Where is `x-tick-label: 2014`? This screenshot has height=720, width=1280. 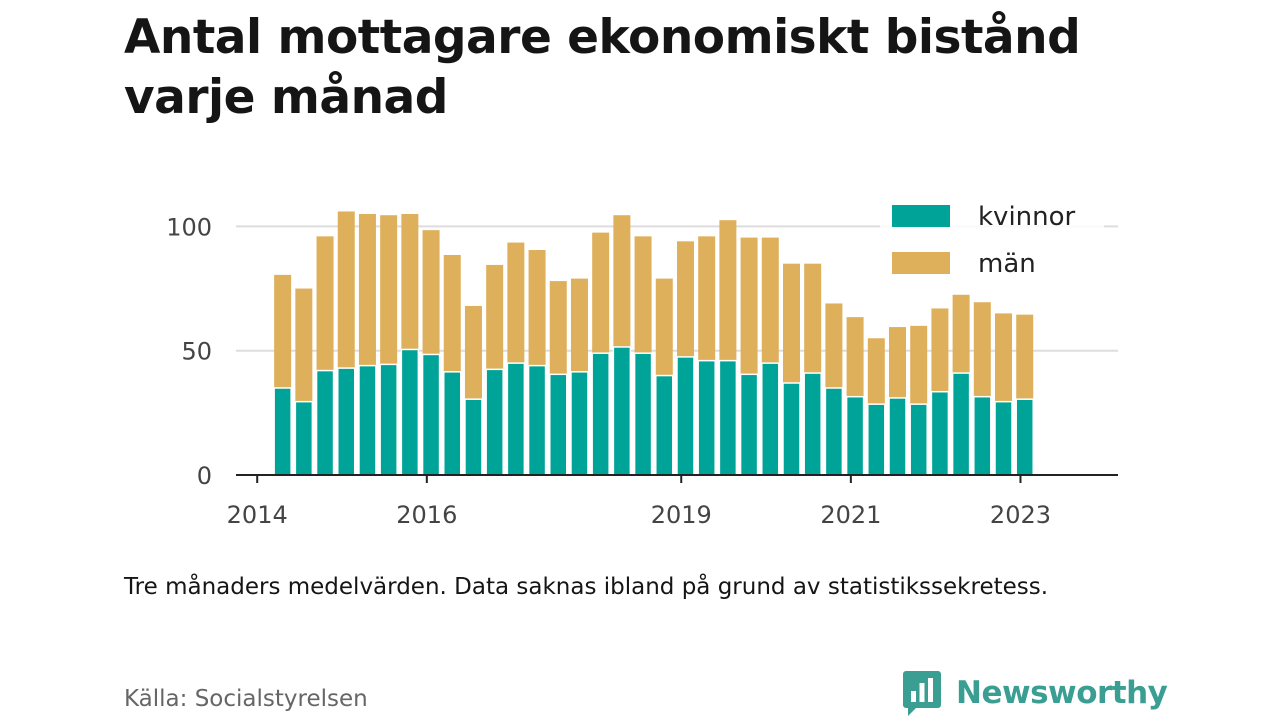 x-tick-label: 2014 is located at coordinates (257, 515).